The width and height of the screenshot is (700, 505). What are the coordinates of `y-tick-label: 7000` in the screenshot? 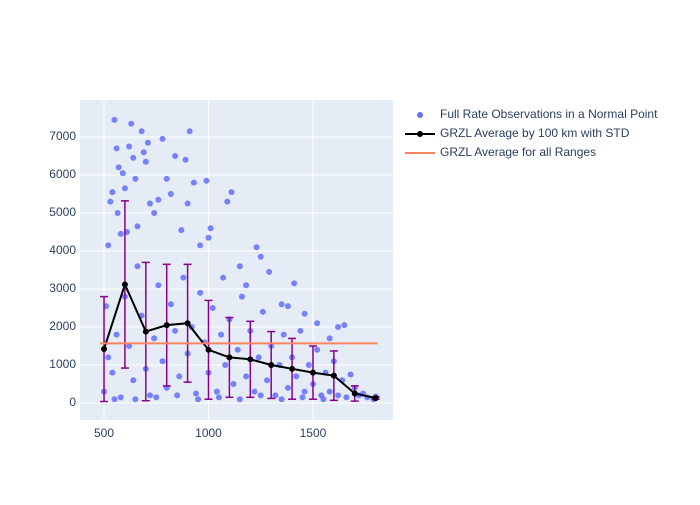 It's located at (62, 136).